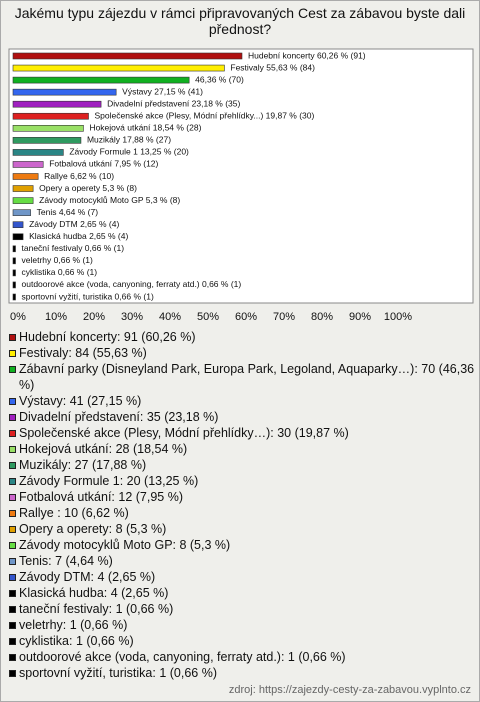 The width and height of the screenshot is (480, 702). Describe the element at coordinates (103, 164) in the screenshot. I see `bar-label: Fotbalová utkání 7,95 % (12)` at that location.